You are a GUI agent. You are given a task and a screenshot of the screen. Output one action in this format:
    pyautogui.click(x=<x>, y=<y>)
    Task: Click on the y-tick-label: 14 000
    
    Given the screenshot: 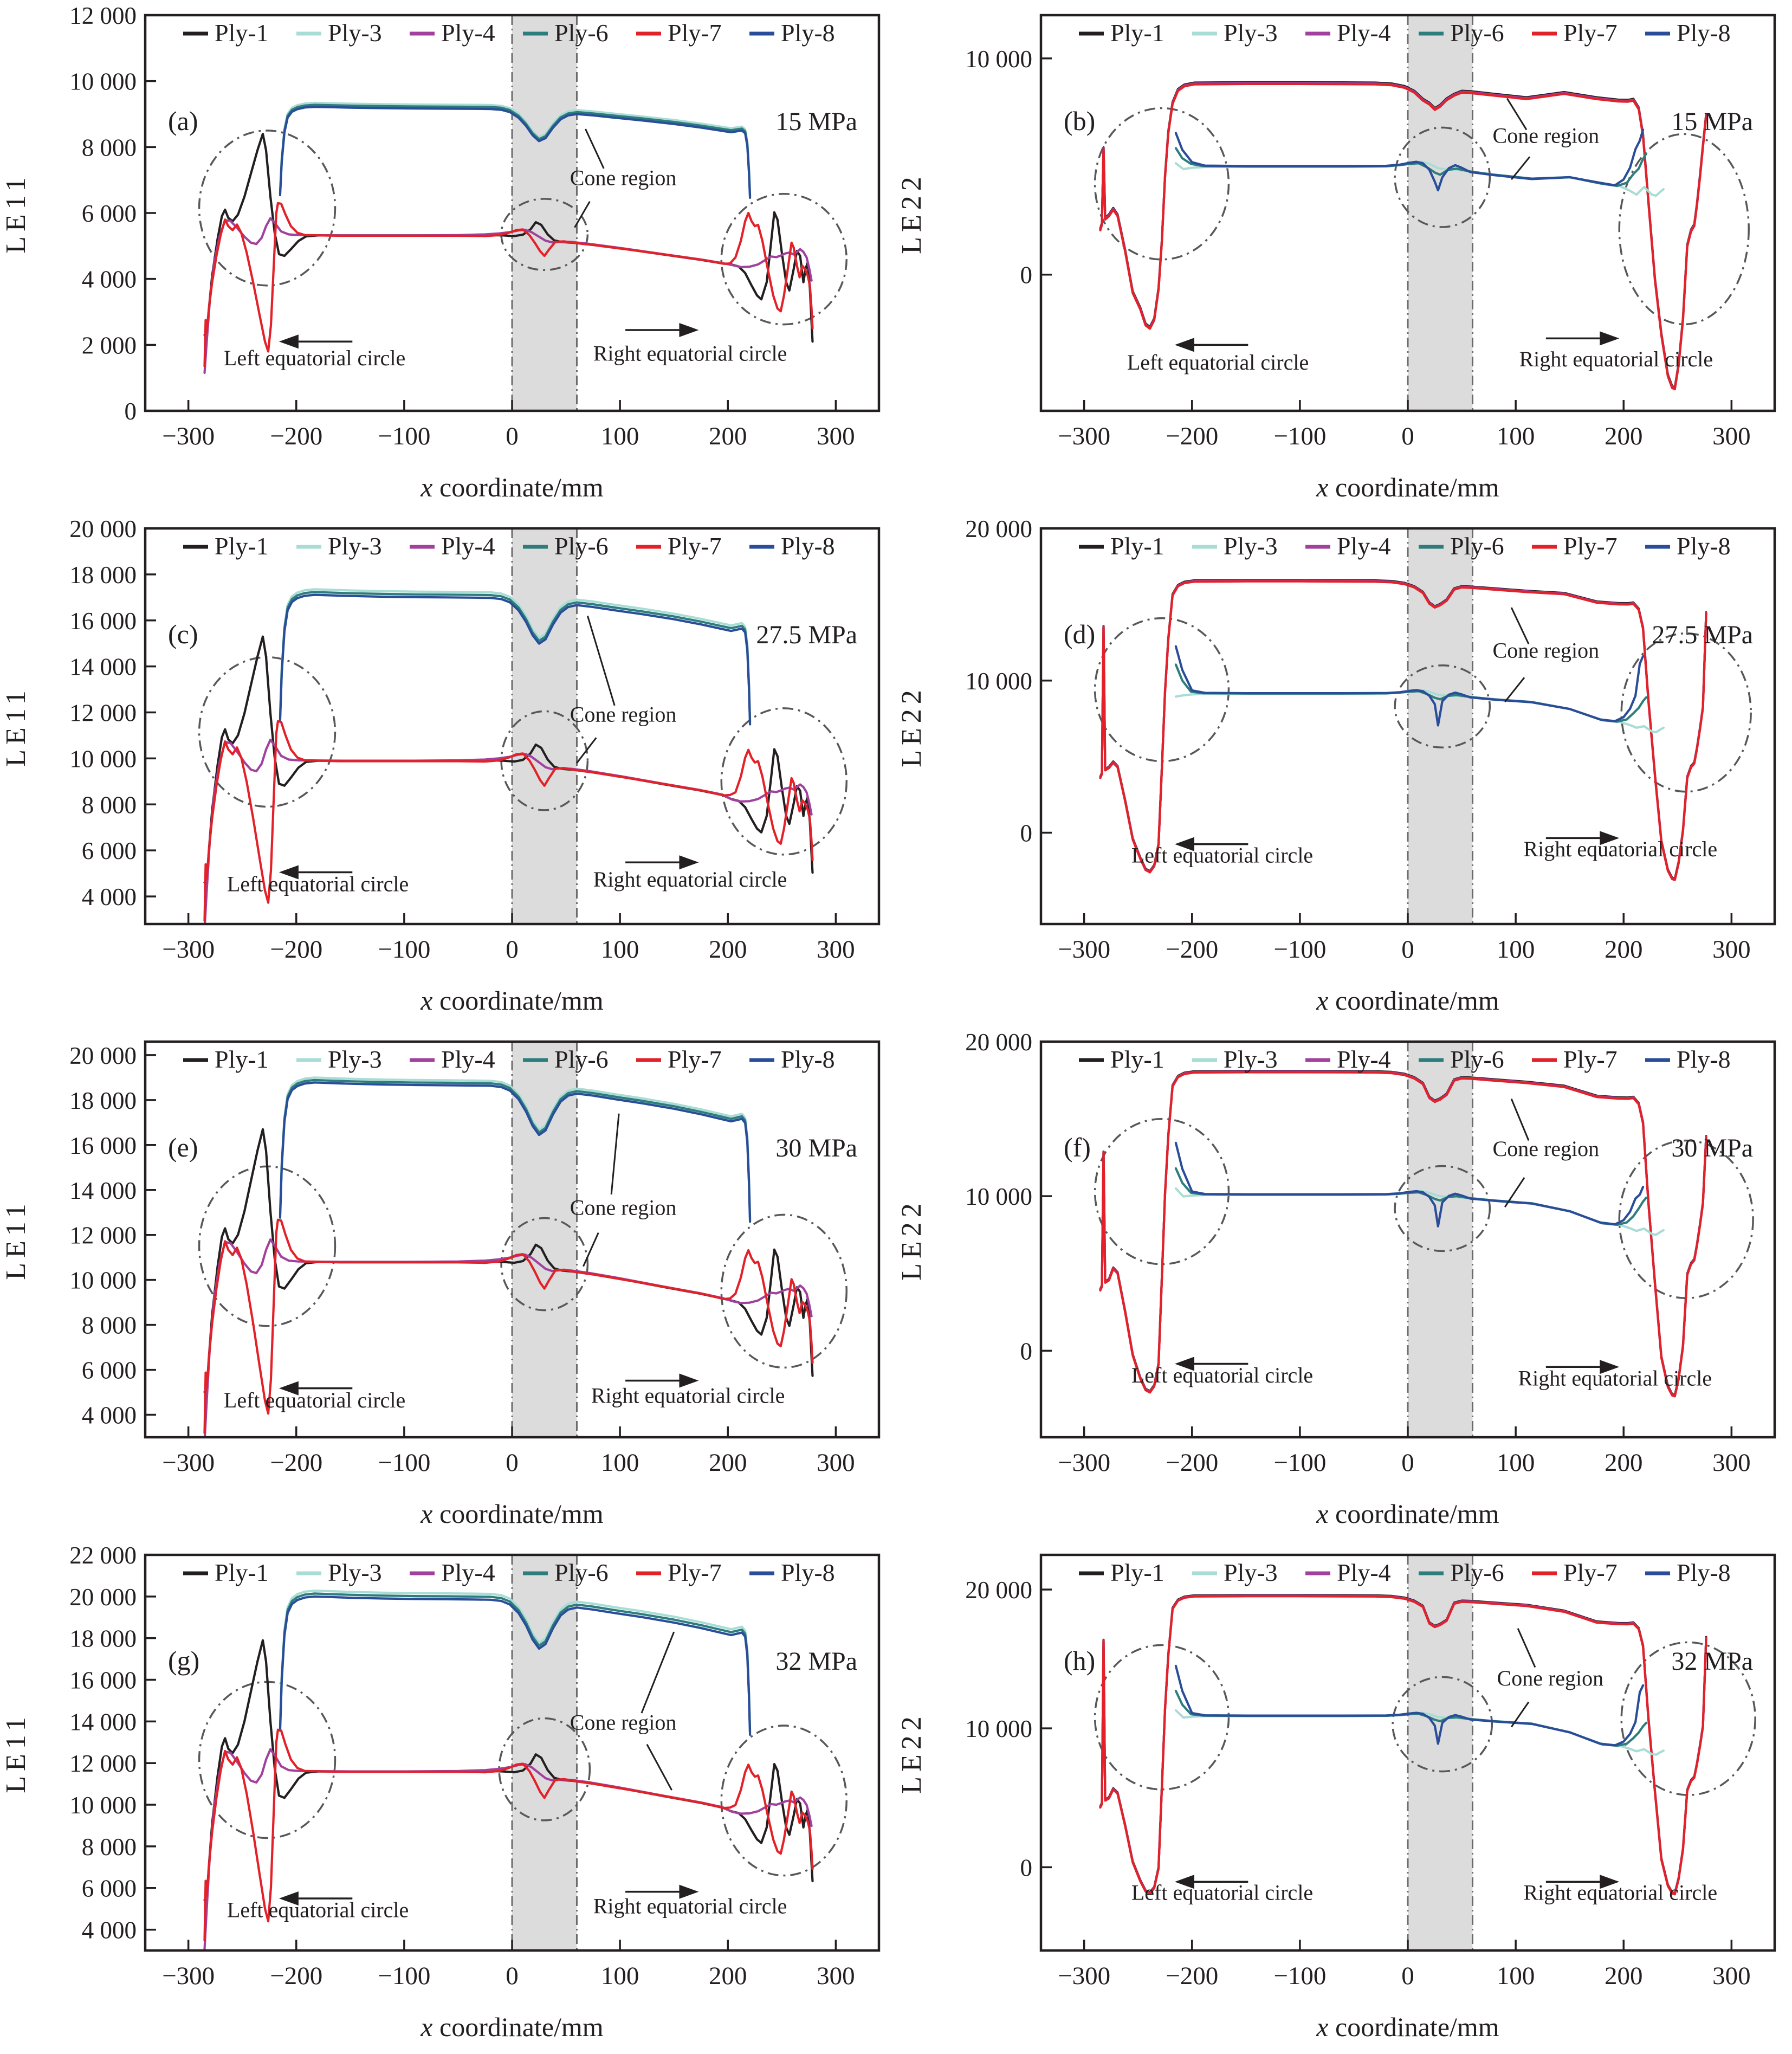 What is the action you would take?
    pyautogui.click(x=103, y=1721)
    